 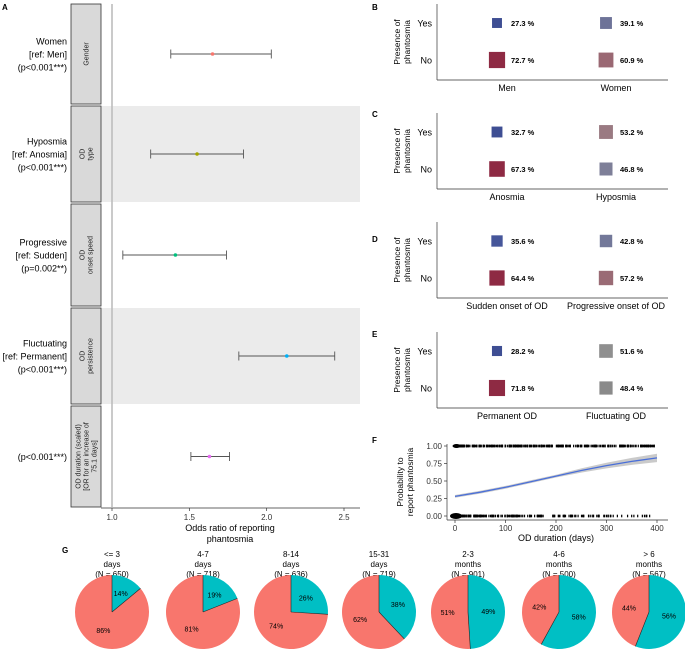 I want to click on proportion-label: 32.7 %, so click(x=523, y=132).